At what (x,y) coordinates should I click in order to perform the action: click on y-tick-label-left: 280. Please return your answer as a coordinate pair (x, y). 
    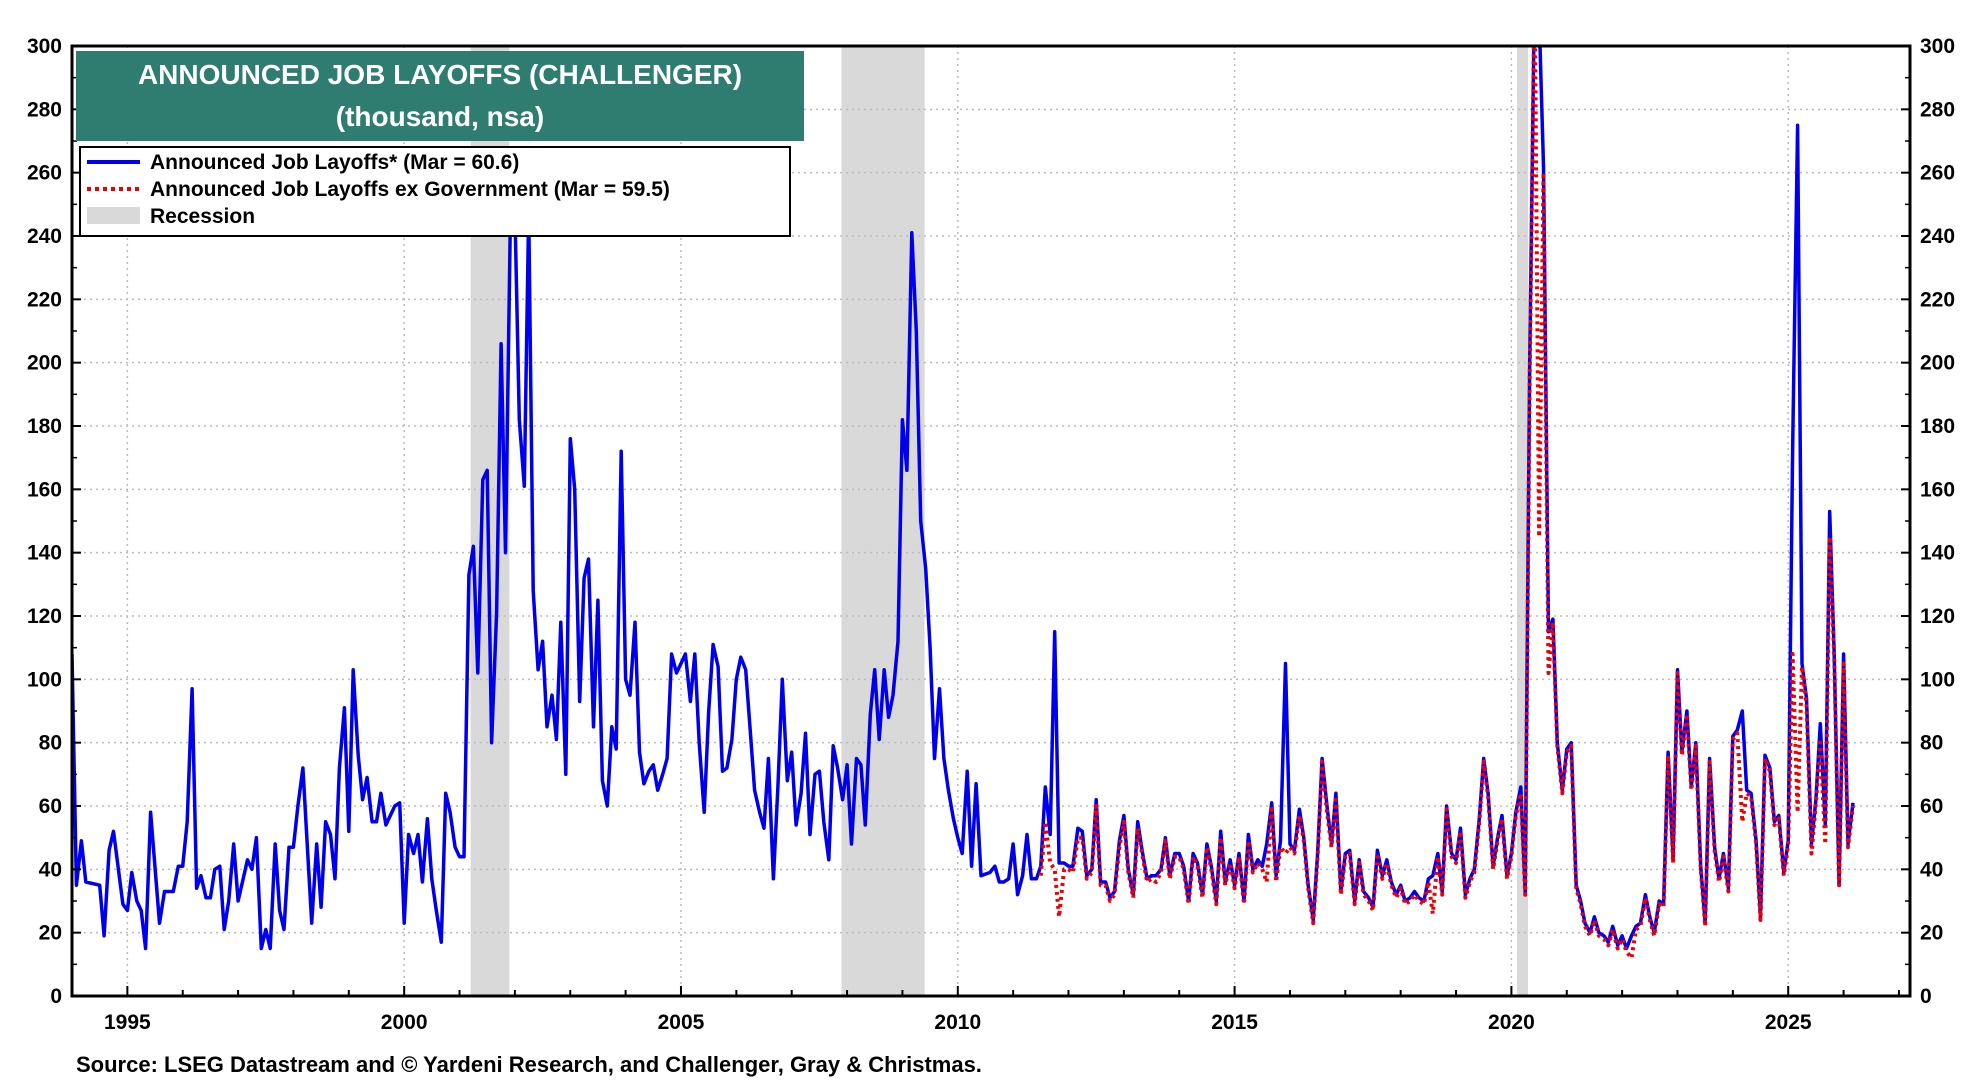
    Looking at the image, I should click on (44, 109).